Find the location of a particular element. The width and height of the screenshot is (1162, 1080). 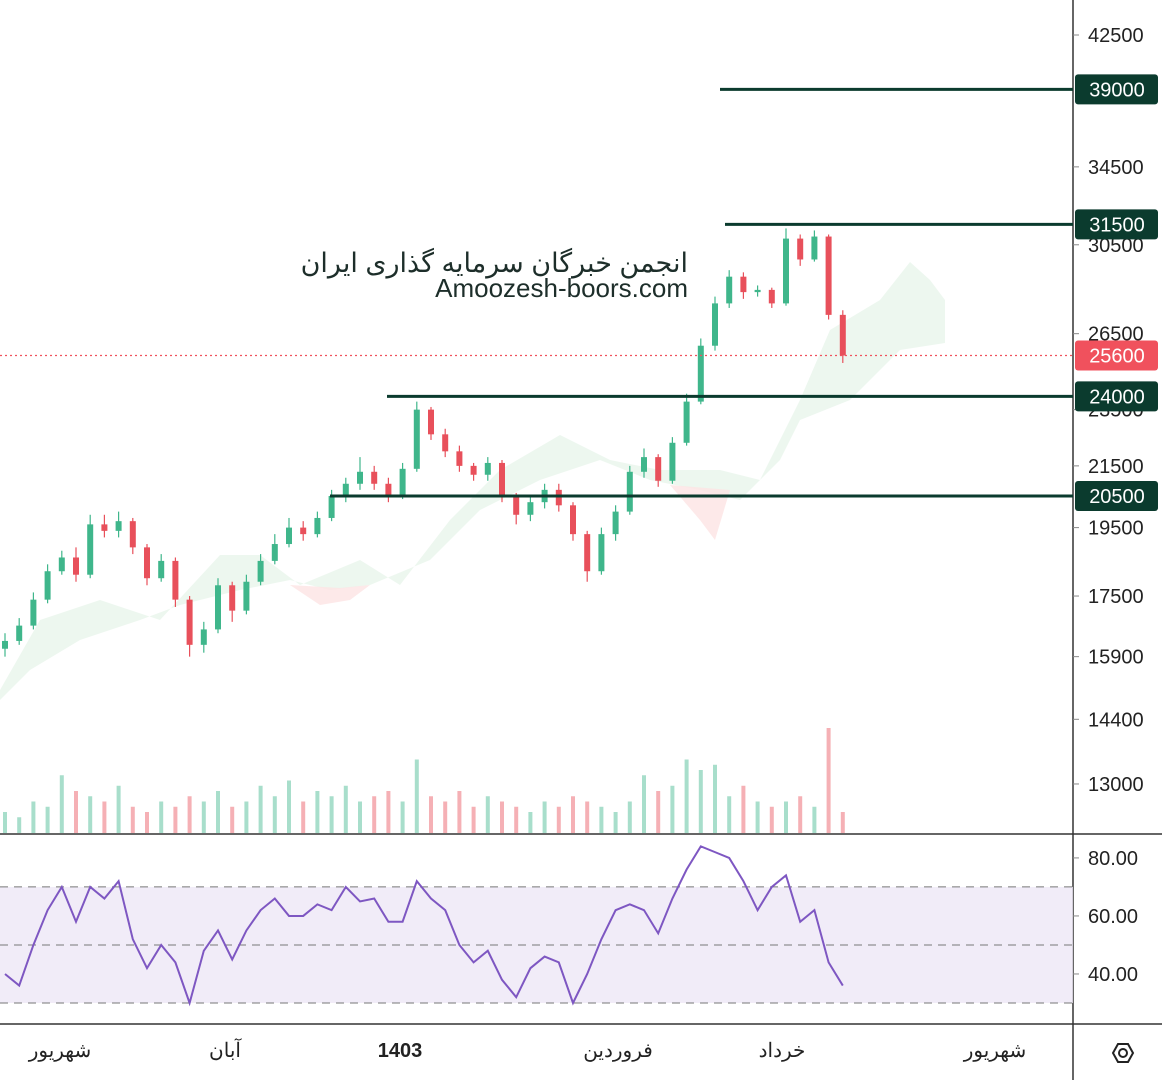

settings-icon is located at coordinates (1123, 1053).